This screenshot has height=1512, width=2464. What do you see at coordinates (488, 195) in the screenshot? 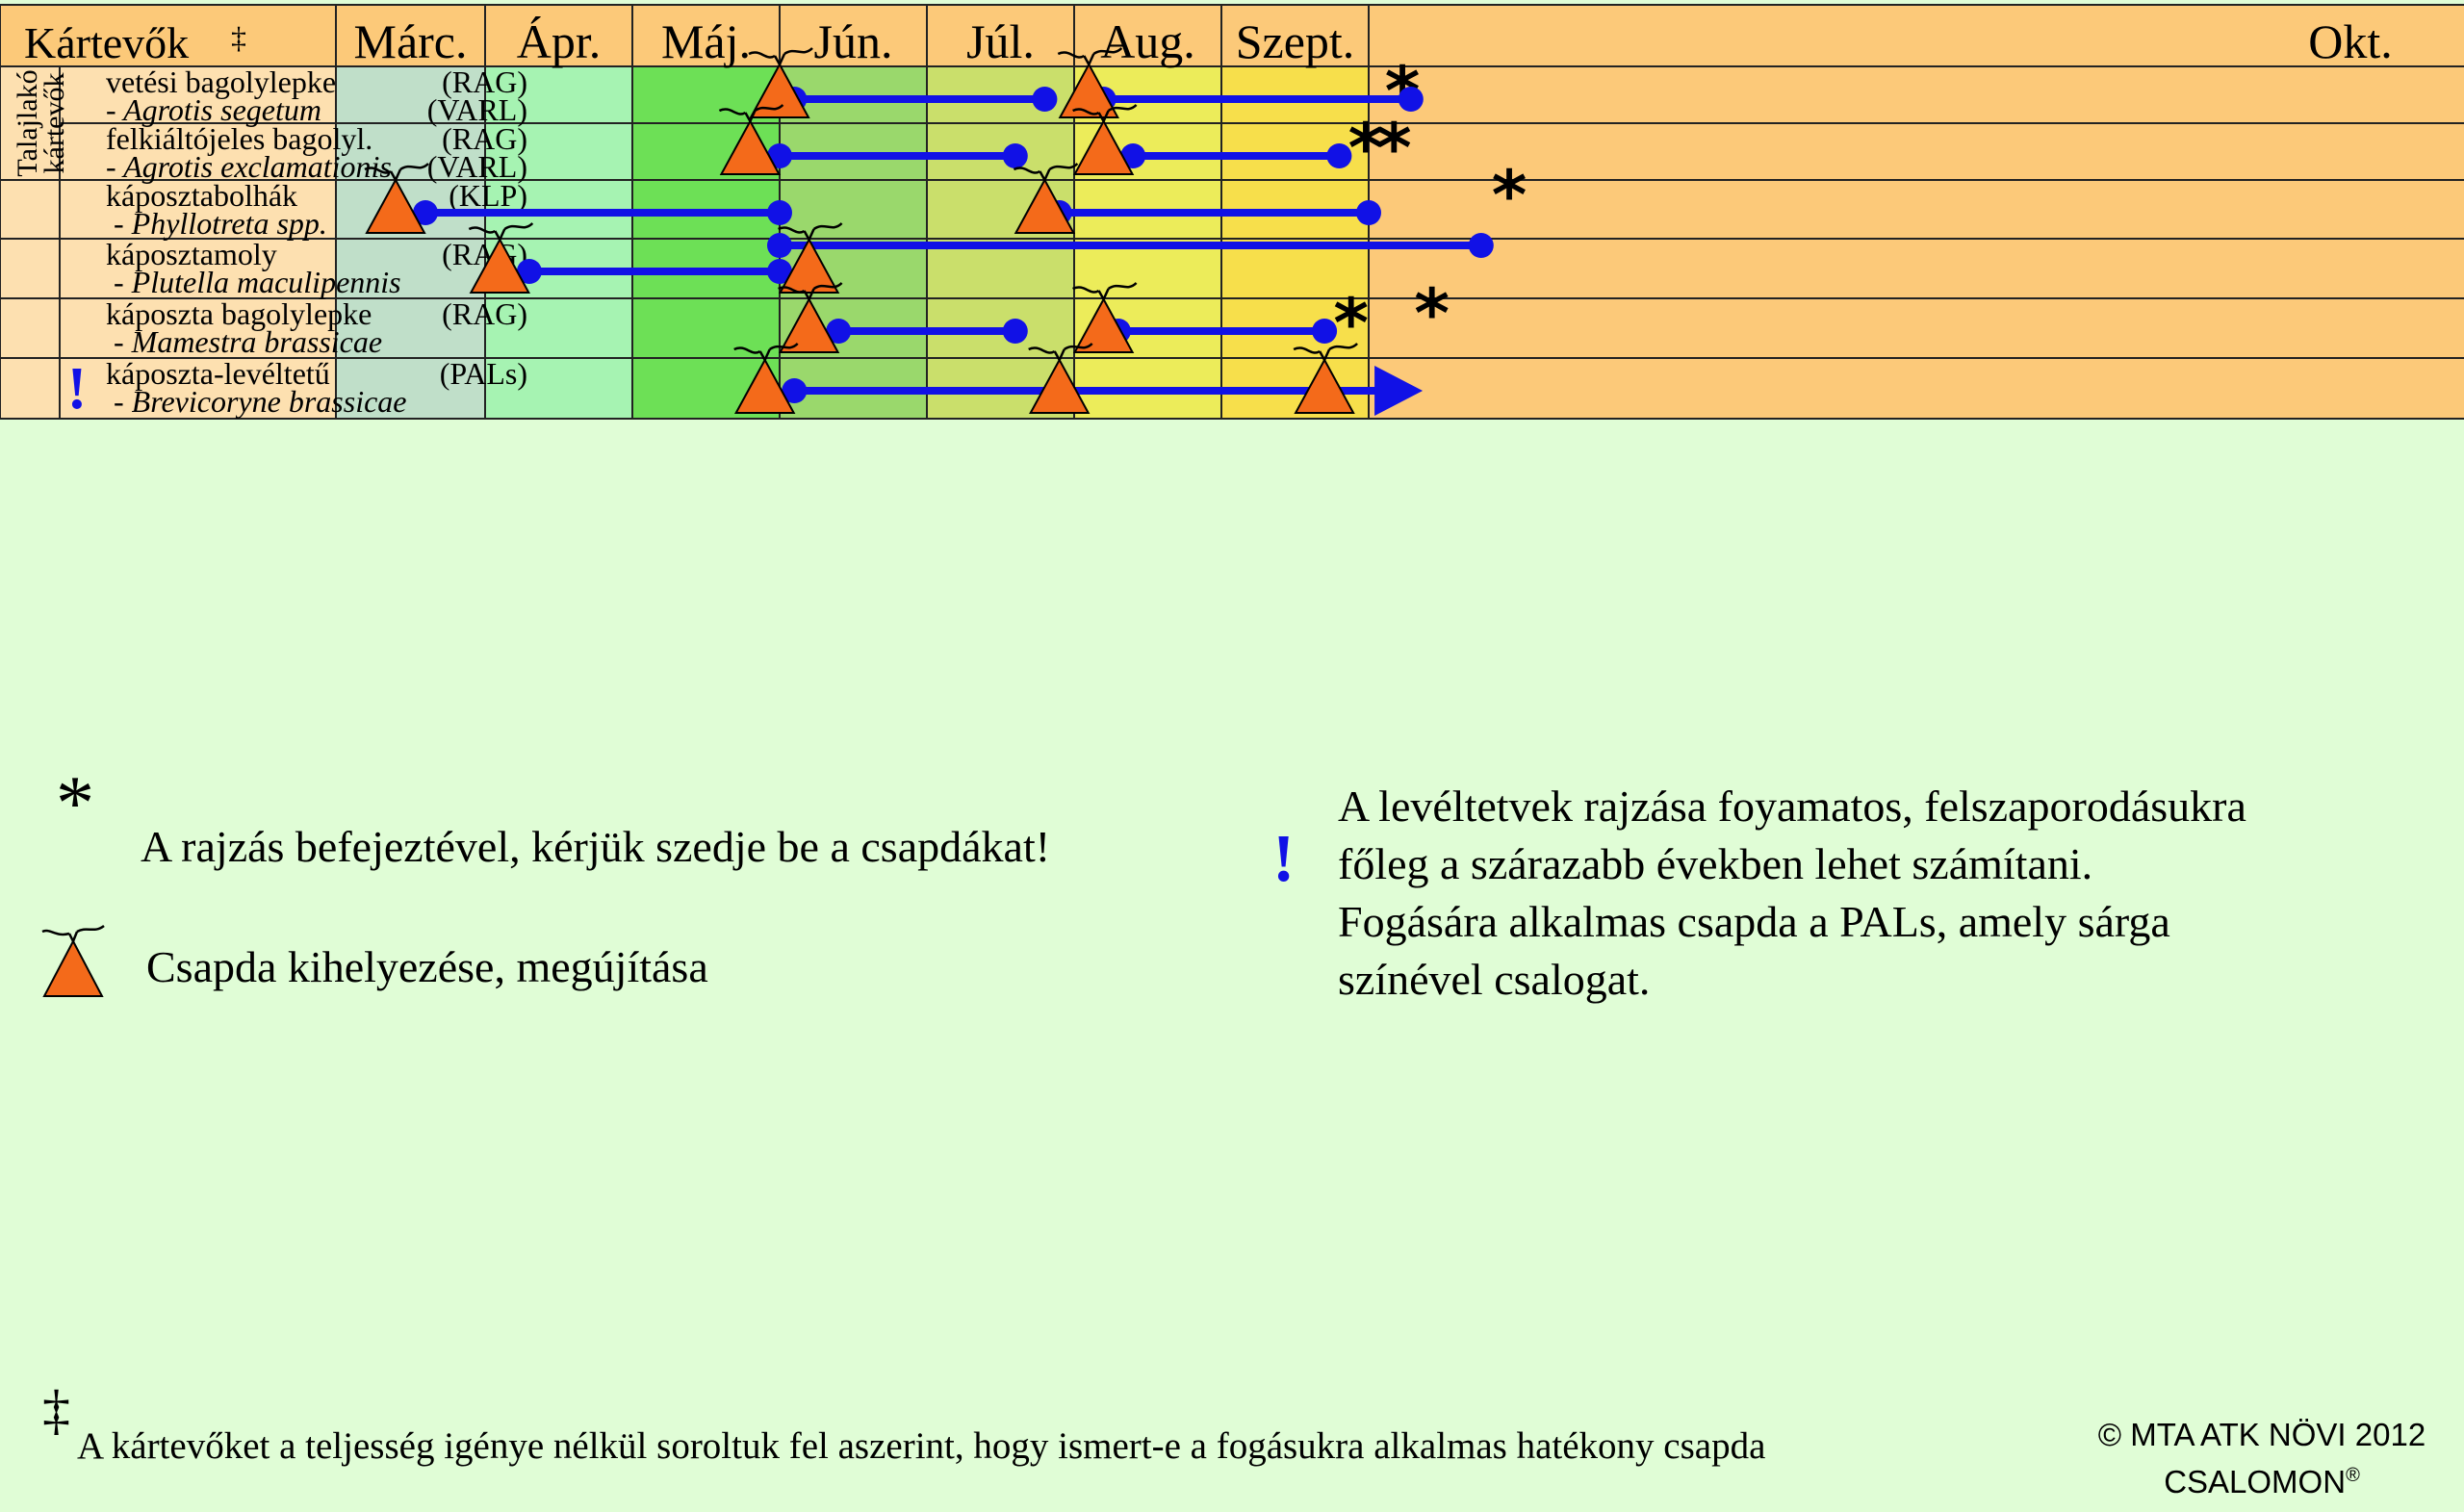
I see `trap-type-1: (KLP)` at bounding box center [488, 195].